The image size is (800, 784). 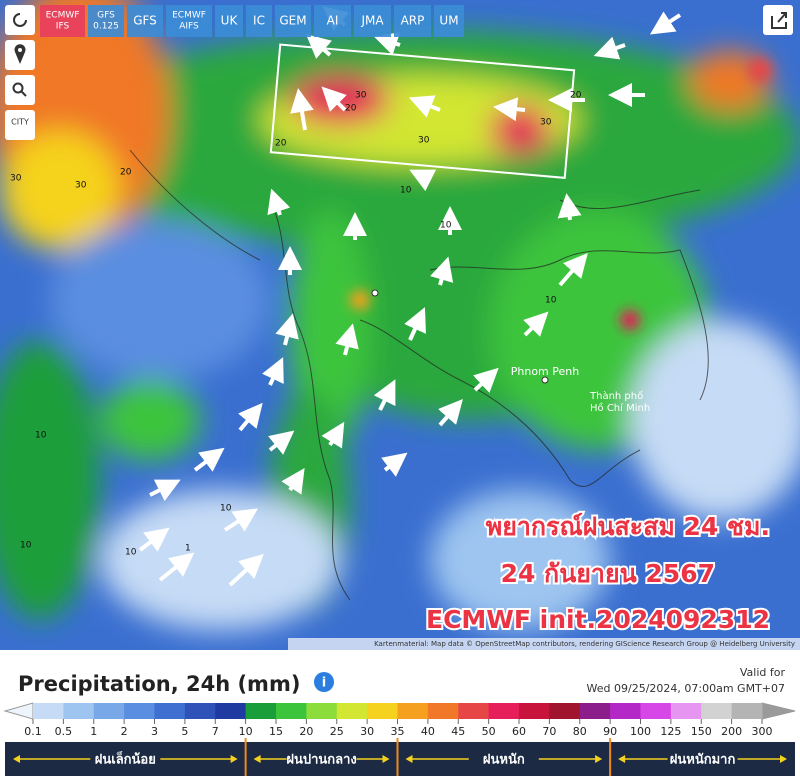 I want to click on model-label: GFS, so click(x=145, y=21).